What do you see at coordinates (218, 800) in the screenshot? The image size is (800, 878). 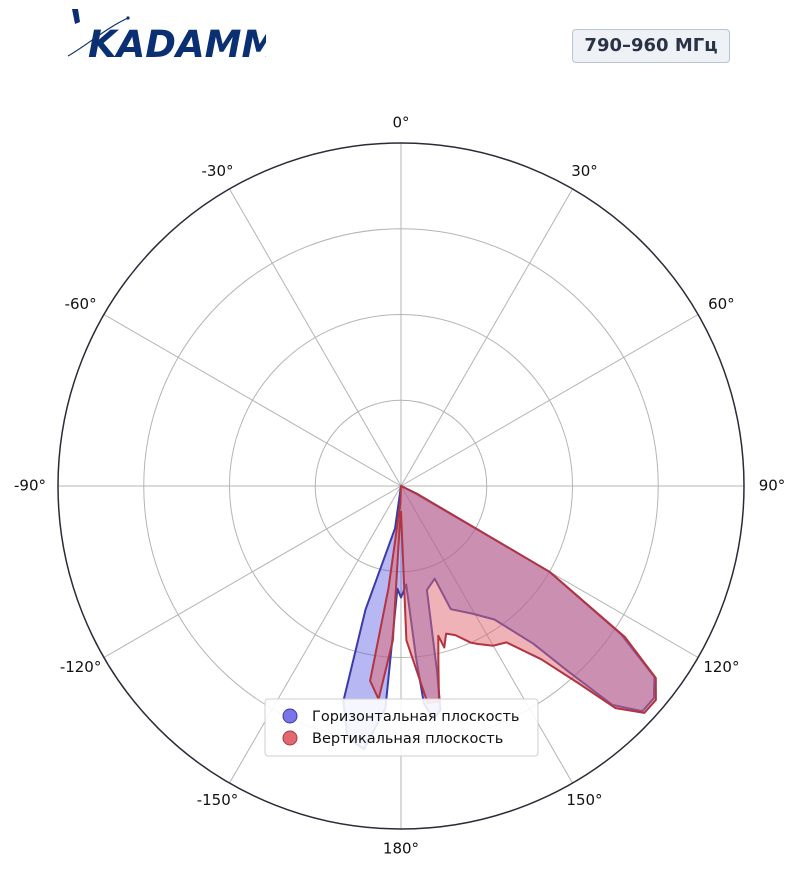 I see `angle-tick--150°: -150°` at bounding box center [218, 800].